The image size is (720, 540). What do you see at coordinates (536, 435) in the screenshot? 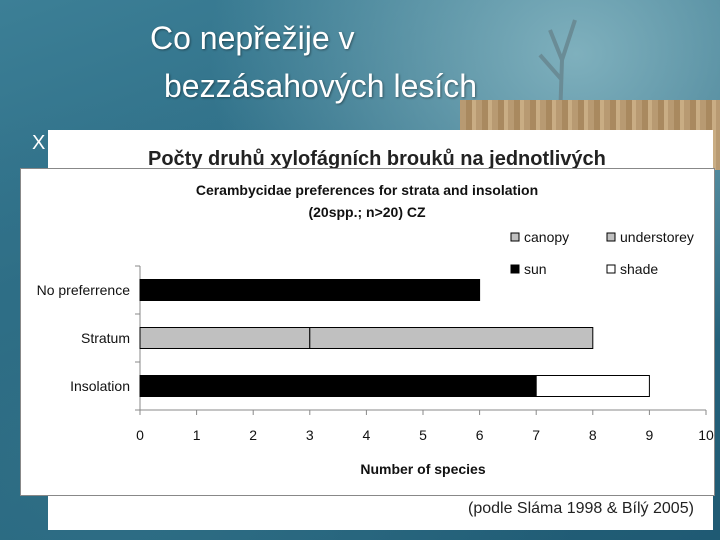
I see `x-tick-label: 7` at bounding box center [536, 435].